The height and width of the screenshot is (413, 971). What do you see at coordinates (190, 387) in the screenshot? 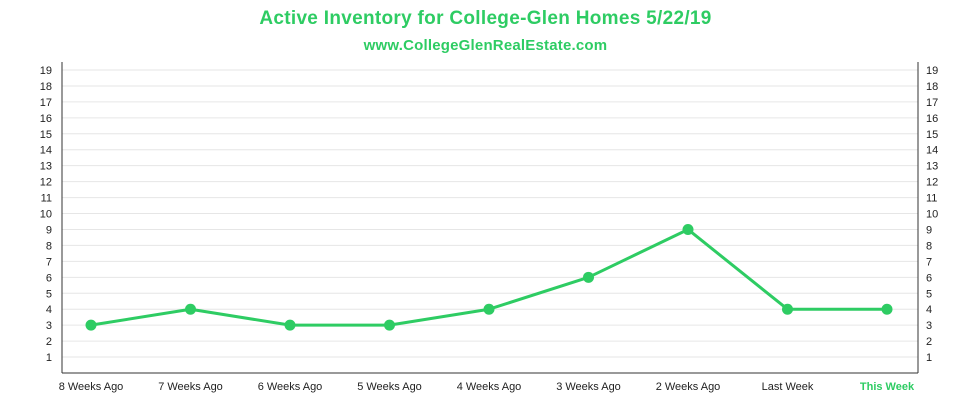
I see `x-tick-label: 7 Weeks Ago` at bounding box center [190, 387].